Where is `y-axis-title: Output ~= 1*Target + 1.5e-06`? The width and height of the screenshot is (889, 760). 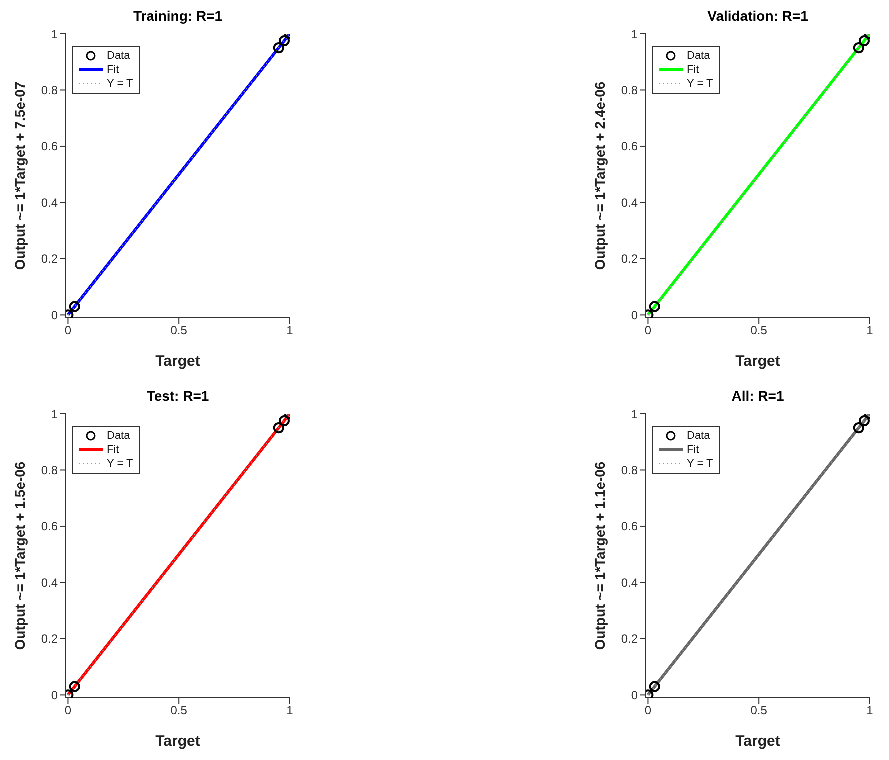 y-axis-title: Output ~= 1*Target + 1.5e-06 is located at coordinates (20, 556).